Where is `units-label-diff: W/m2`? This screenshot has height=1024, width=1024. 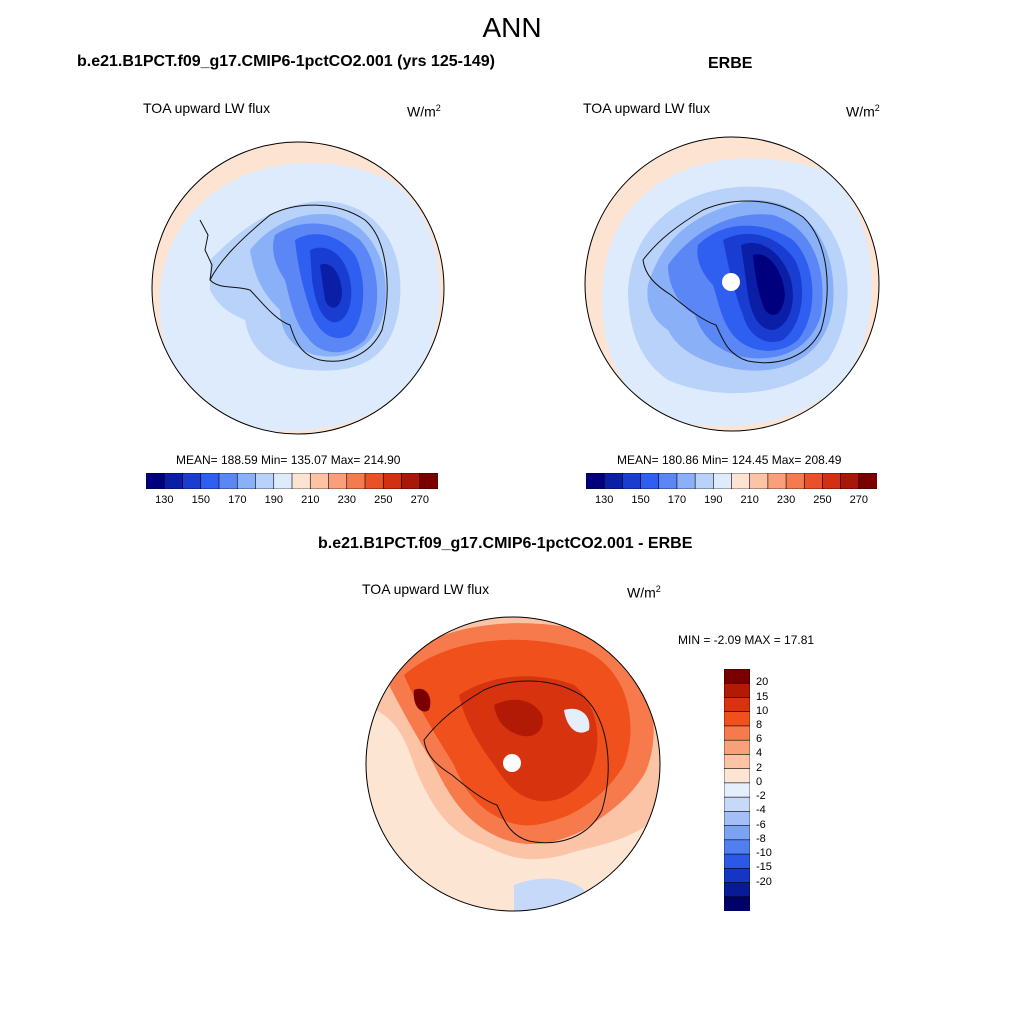
units-label-diff: W/m2 is located at coordinates (644, 592).